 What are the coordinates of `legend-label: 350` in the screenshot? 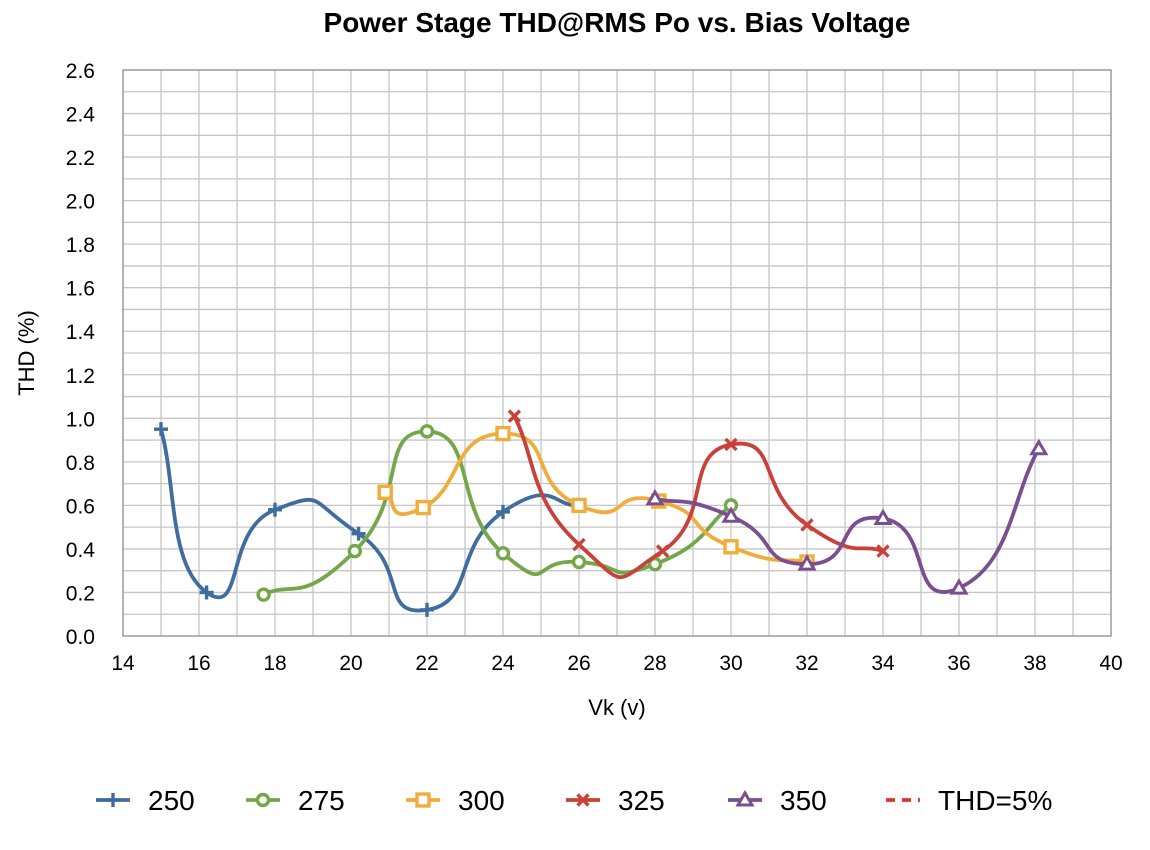 It's located at (803, 800).